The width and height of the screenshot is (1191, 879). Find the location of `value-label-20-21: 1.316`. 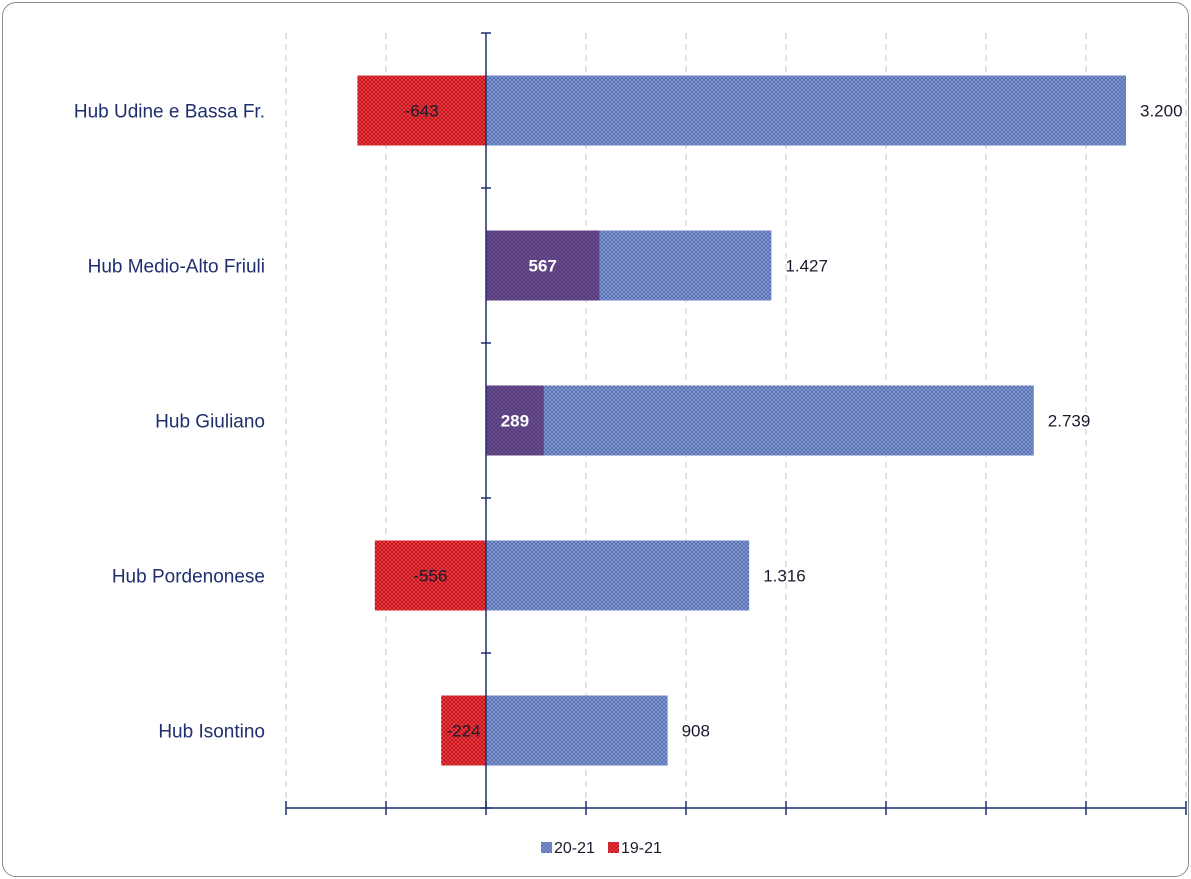

value-label-20-21: 1.316 is located at coordinates (784, 576).